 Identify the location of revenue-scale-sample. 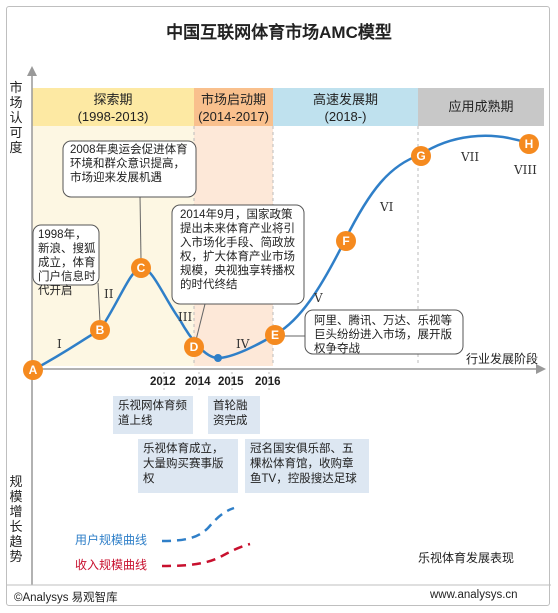
(206, 555).